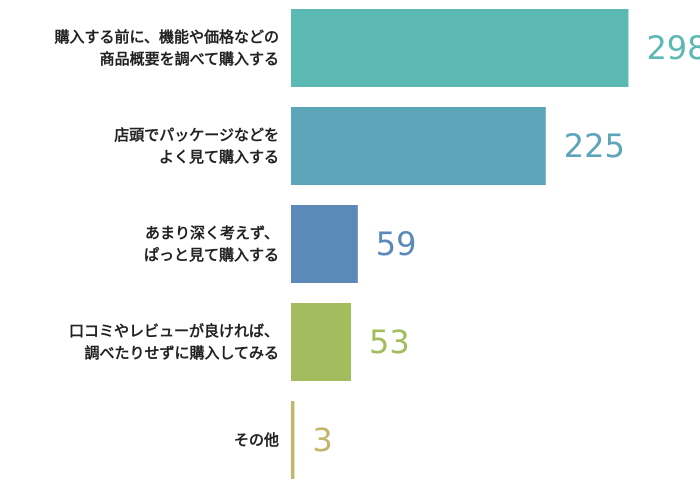  I want to click on category-label-4: その他, so click(256, 440).